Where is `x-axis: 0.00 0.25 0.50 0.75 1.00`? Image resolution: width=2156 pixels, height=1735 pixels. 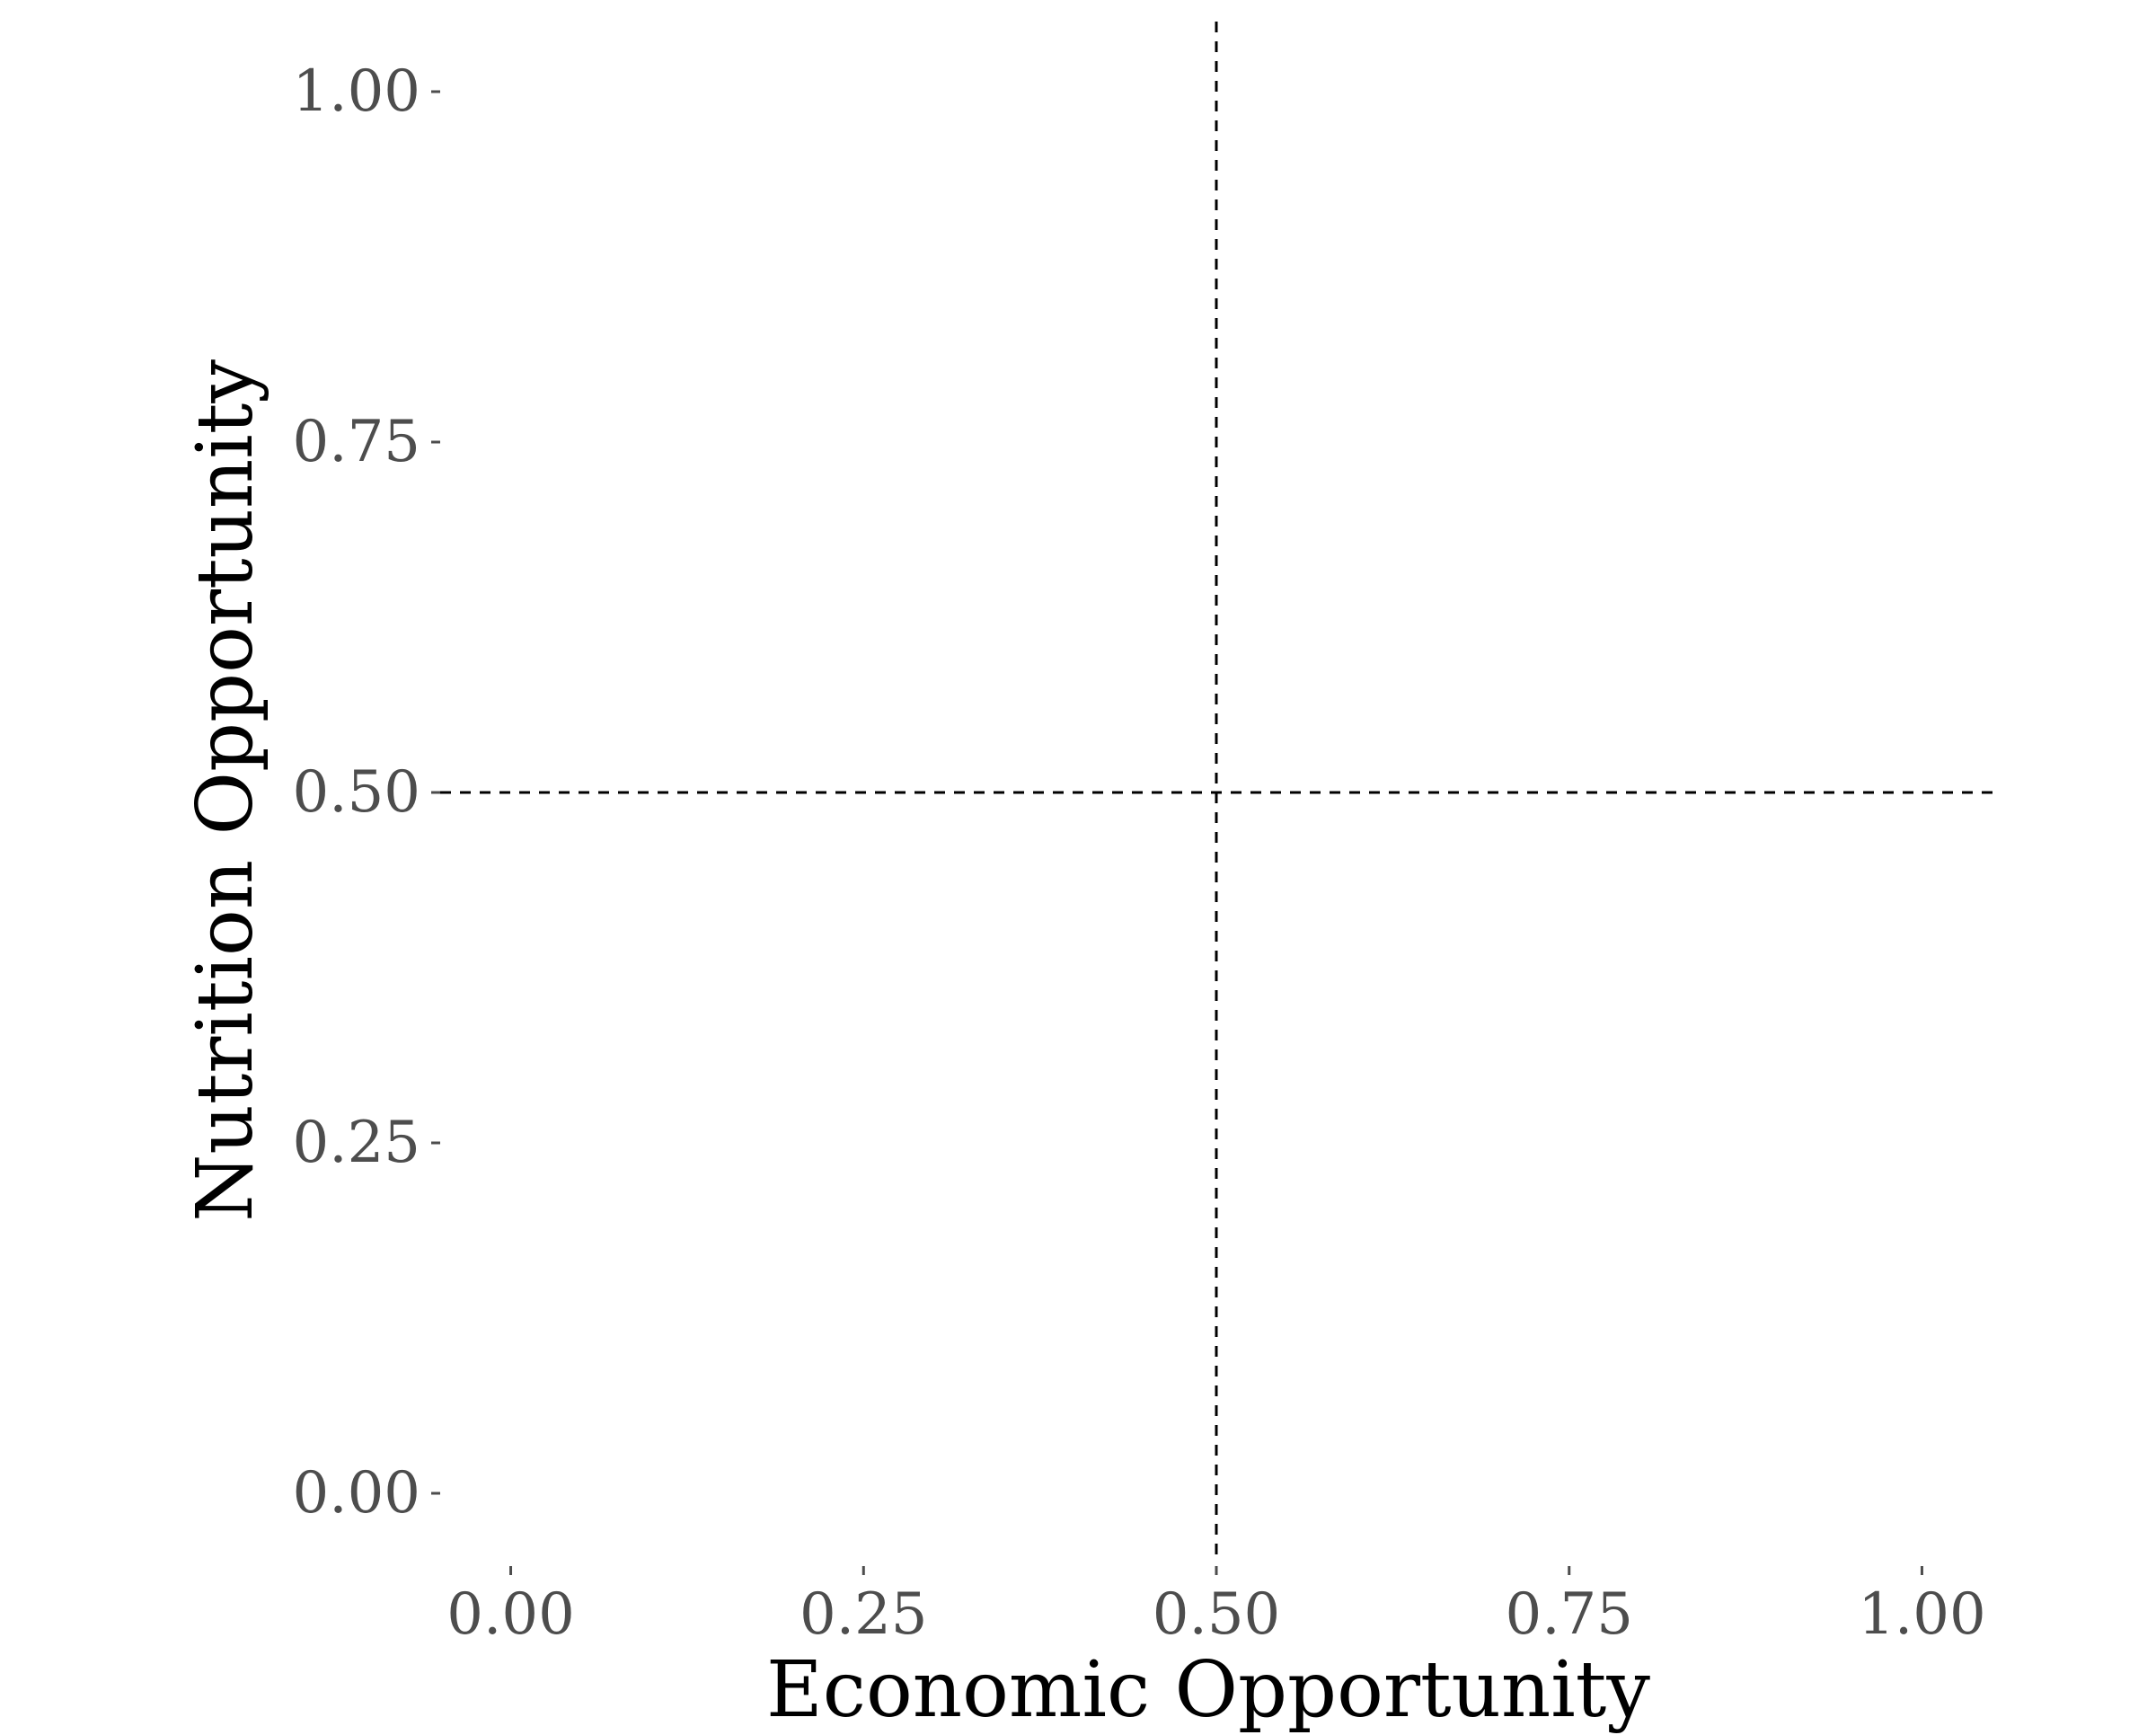
x-axis: 0.00 0.25 0.50 0.75 1.00 is located at coordinates (1216, 1607).